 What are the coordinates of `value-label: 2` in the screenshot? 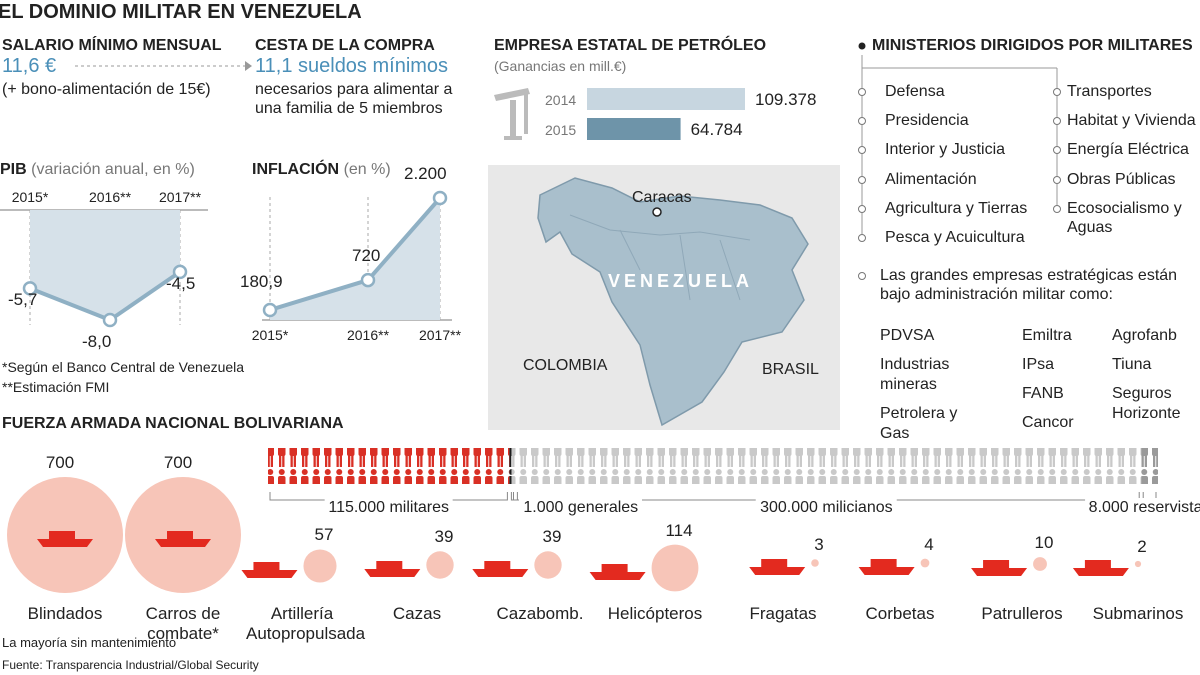 It's located at (1142, 546).